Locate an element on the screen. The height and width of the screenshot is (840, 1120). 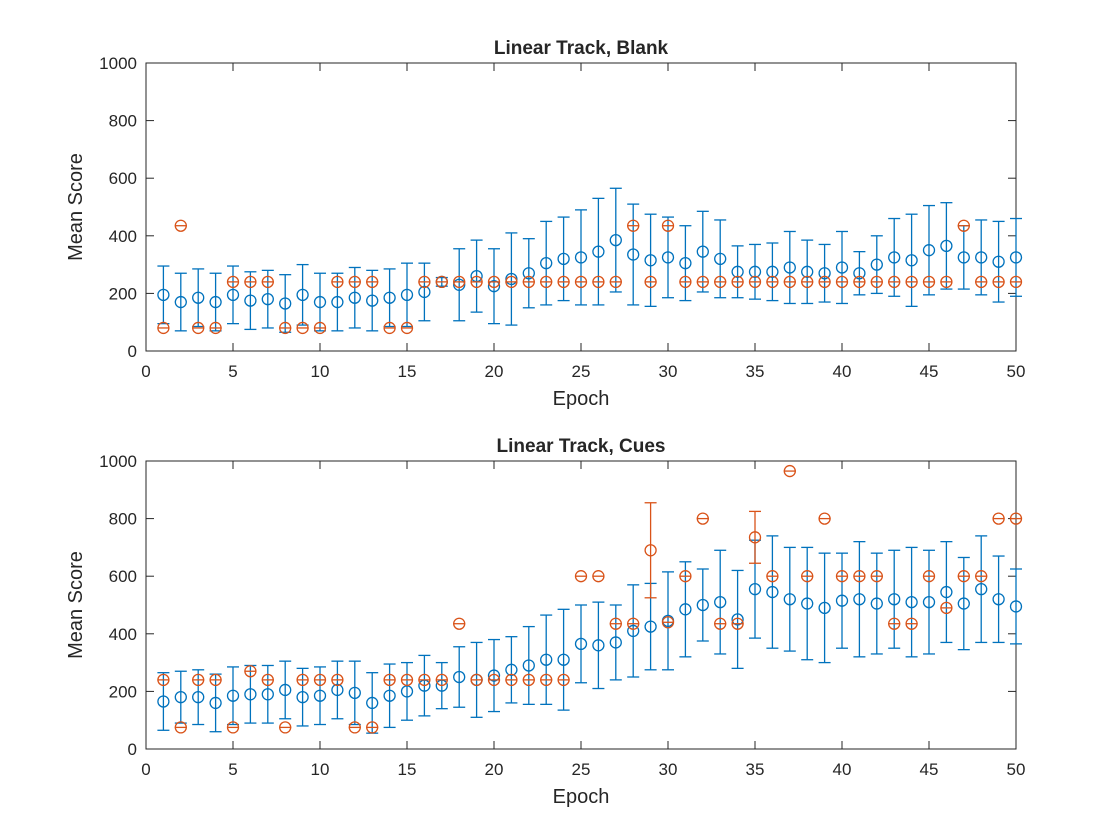
y-tick-label: 400 is located at coordinates (123, 634).